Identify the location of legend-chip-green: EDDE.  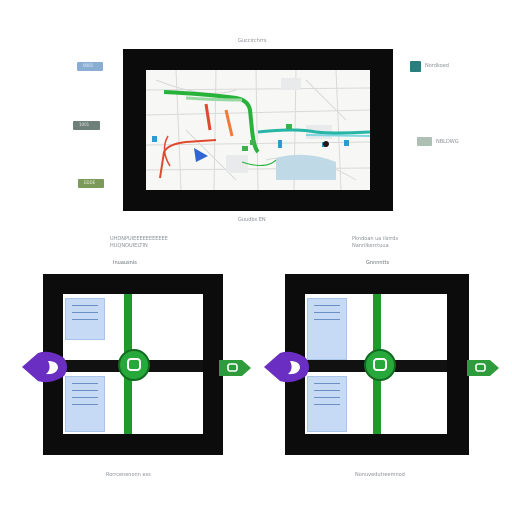
(91, 183).